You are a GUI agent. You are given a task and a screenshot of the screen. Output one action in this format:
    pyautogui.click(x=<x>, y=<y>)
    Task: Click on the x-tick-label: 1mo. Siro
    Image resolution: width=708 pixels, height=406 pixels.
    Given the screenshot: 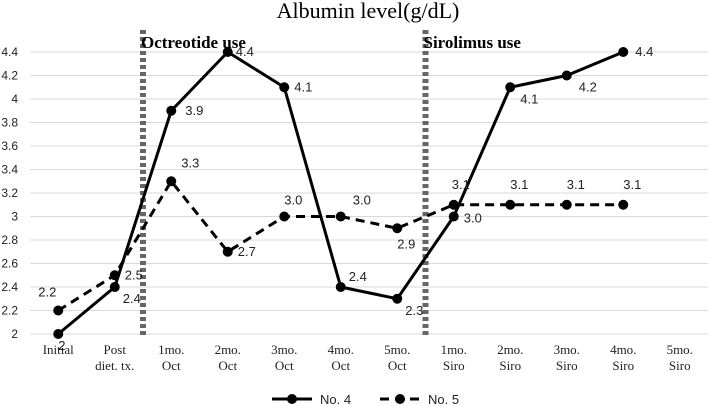 What is the action you would take?
    pyautogui.click(x=454, y=357)
    